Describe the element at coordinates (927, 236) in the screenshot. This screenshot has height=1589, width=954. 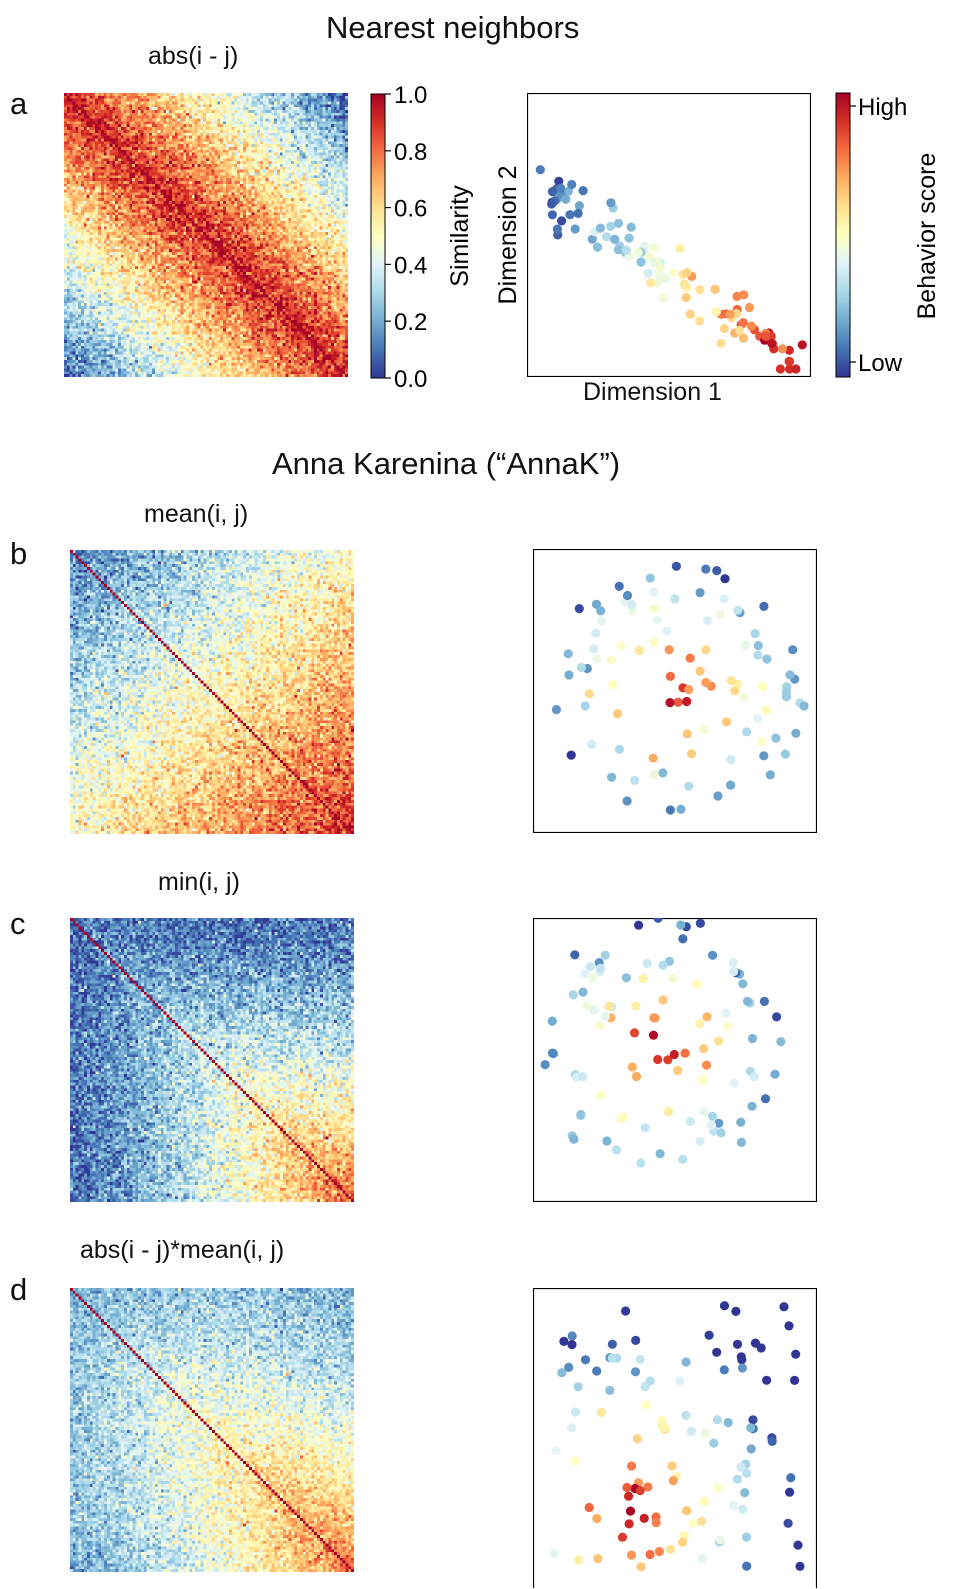
I see `behavior-colorbar-label: Behavior score` at that location.